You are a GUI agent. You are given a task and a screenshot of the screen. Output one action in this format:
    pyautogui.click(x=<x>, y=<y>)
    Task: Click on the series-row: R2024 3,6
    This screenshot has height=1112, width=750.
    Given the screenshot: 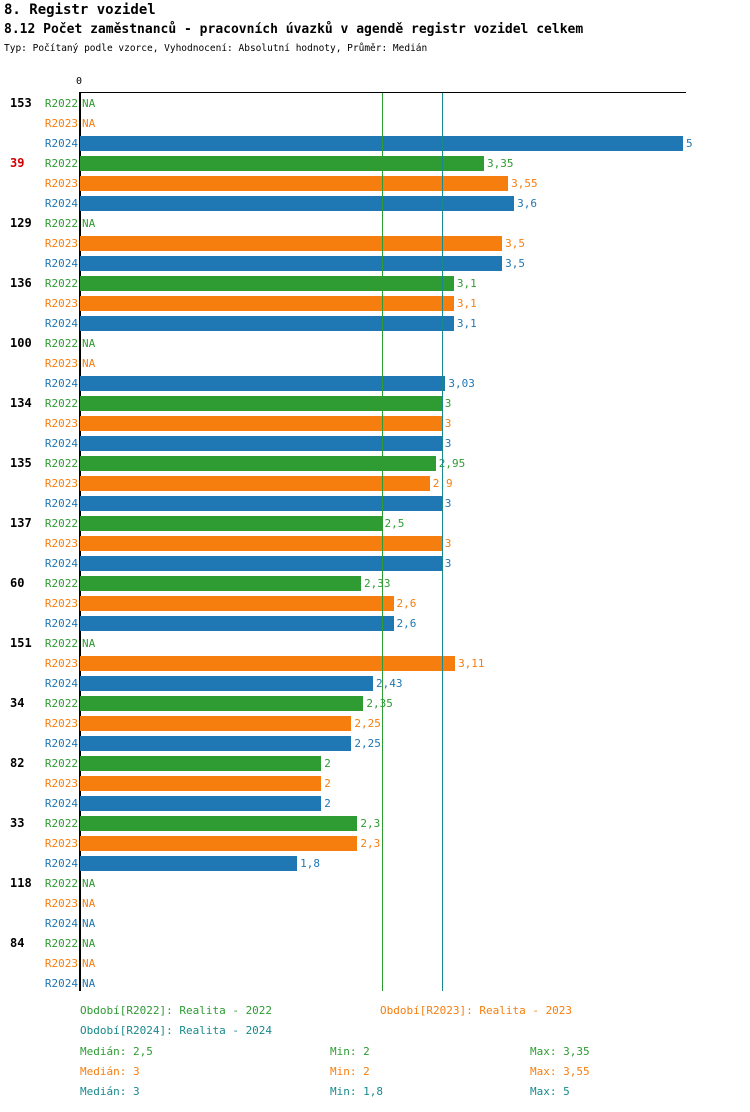 What is the action you would take?
    pyautogui.click(x=375, y=203)
    